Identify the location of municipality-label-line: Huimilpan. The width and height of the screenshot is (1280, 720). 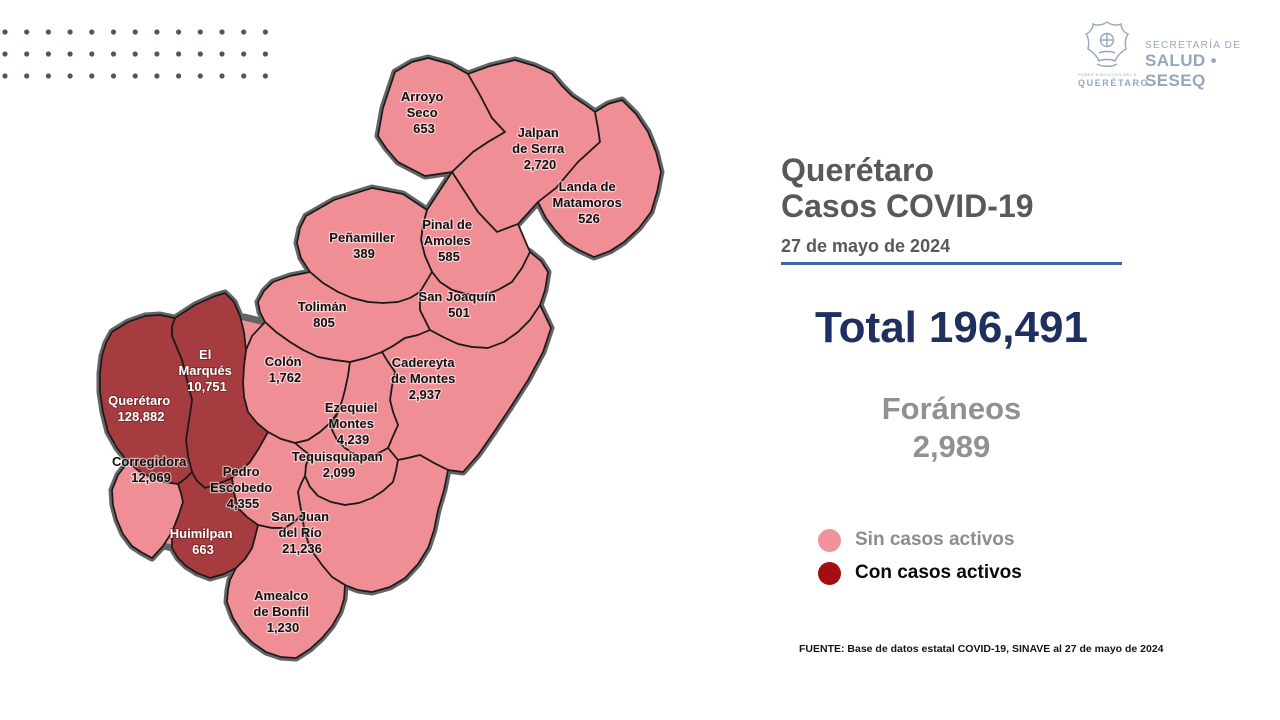
(201, 533).